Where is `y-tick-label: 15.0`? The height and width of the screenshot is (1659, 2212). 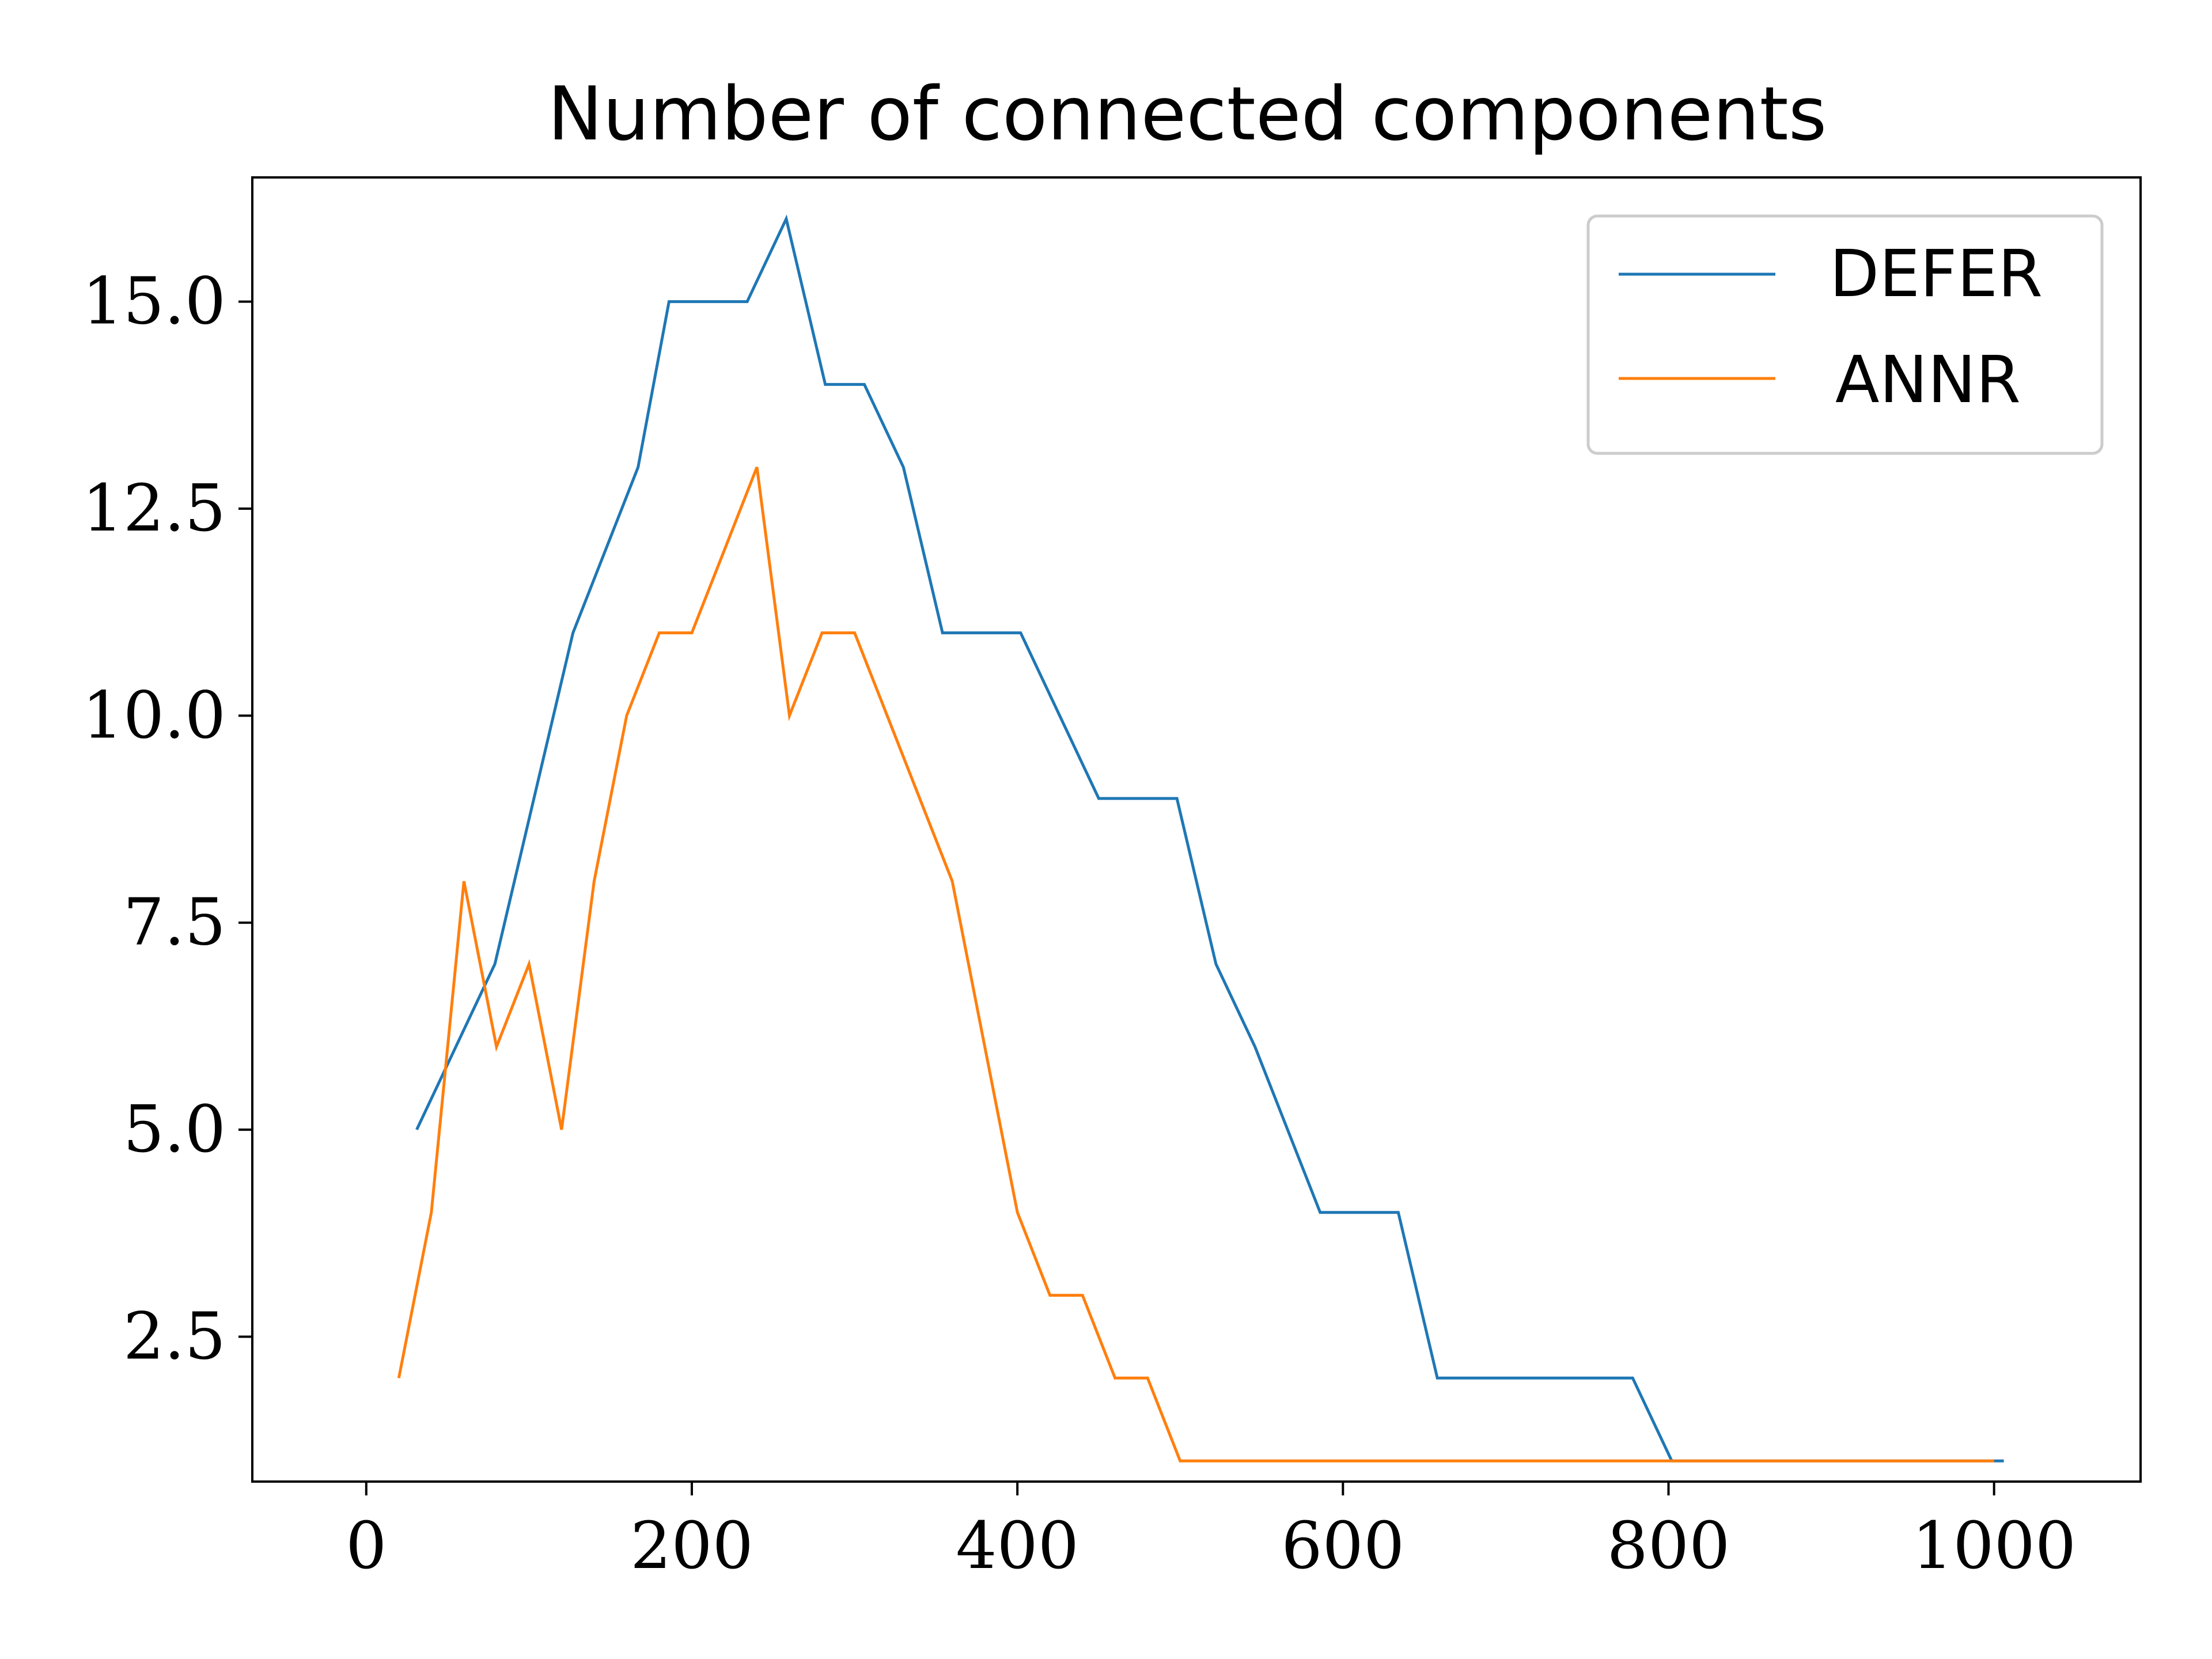 y-tick-label: 15.0 is located at coordinates (154, 301).